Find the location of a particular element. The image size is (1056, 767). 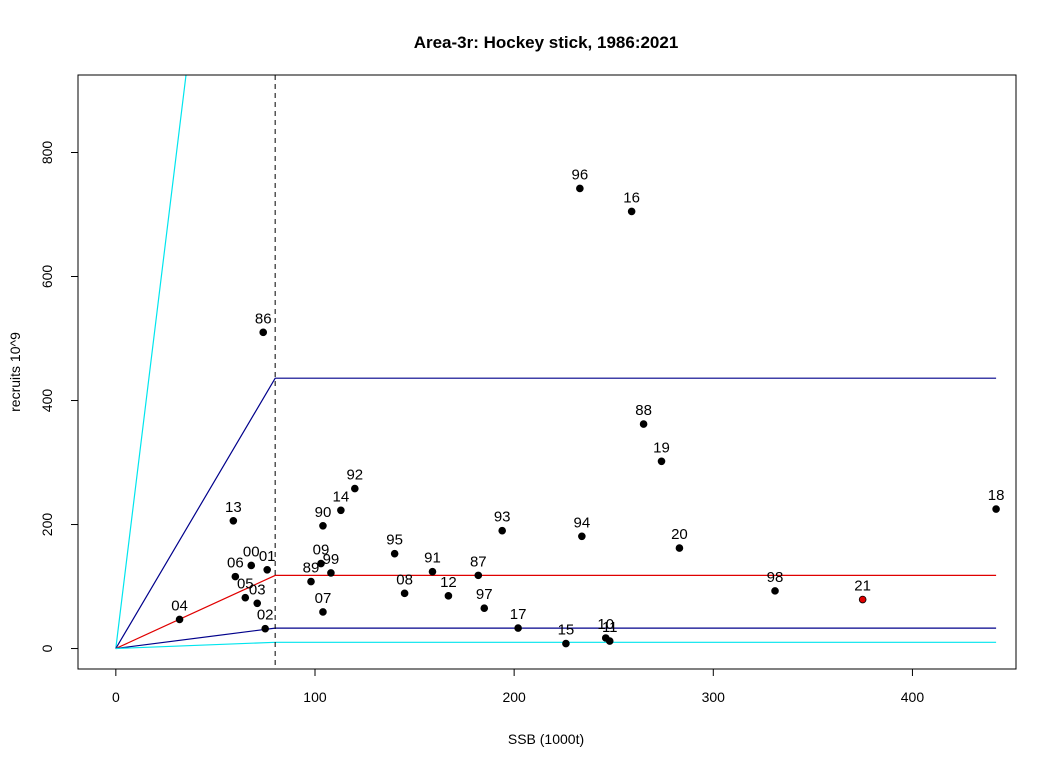

point-label-94: 94 is located at coordinates (582, 522).